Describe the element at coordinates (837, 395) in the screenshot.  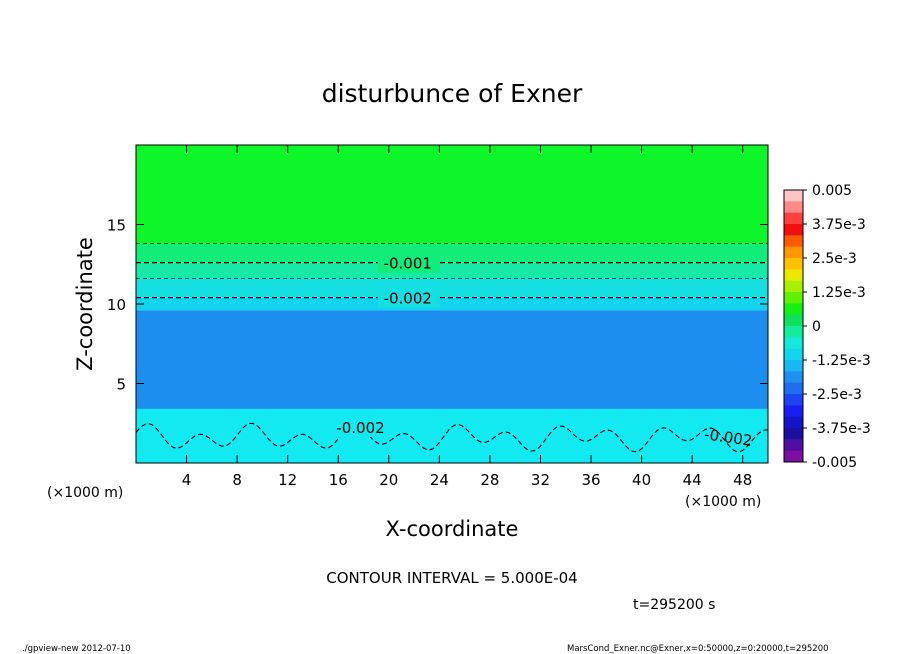
I see `colorbar-label: -2.5e-3` at that location.